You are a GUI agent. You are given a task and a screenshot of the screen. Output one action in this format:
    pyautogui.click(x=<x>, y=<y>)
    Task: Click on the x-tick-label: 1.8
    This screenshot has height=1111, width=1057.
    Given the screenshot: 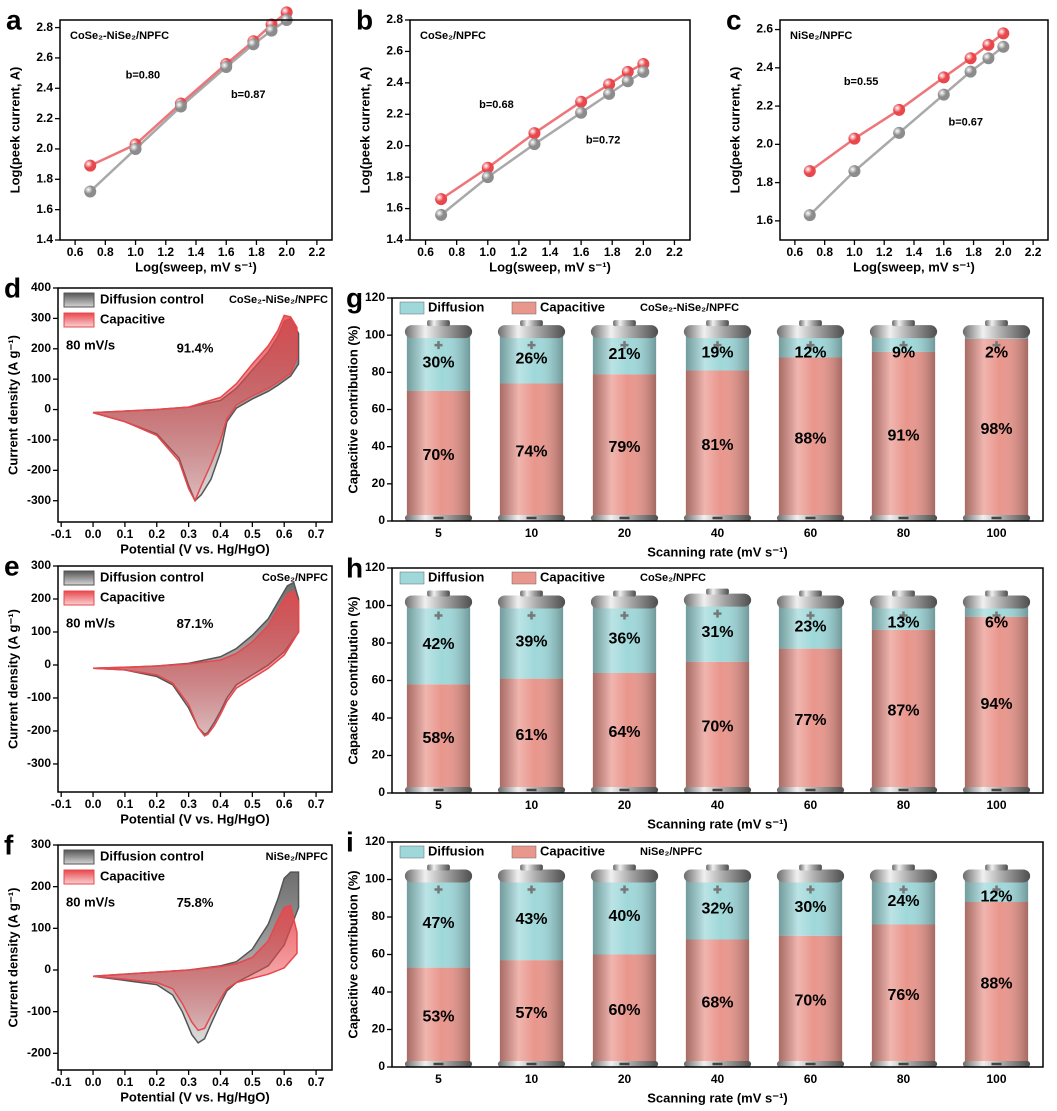 What is the action you would take?
    pyautogui.click(x=256, y=252)
    